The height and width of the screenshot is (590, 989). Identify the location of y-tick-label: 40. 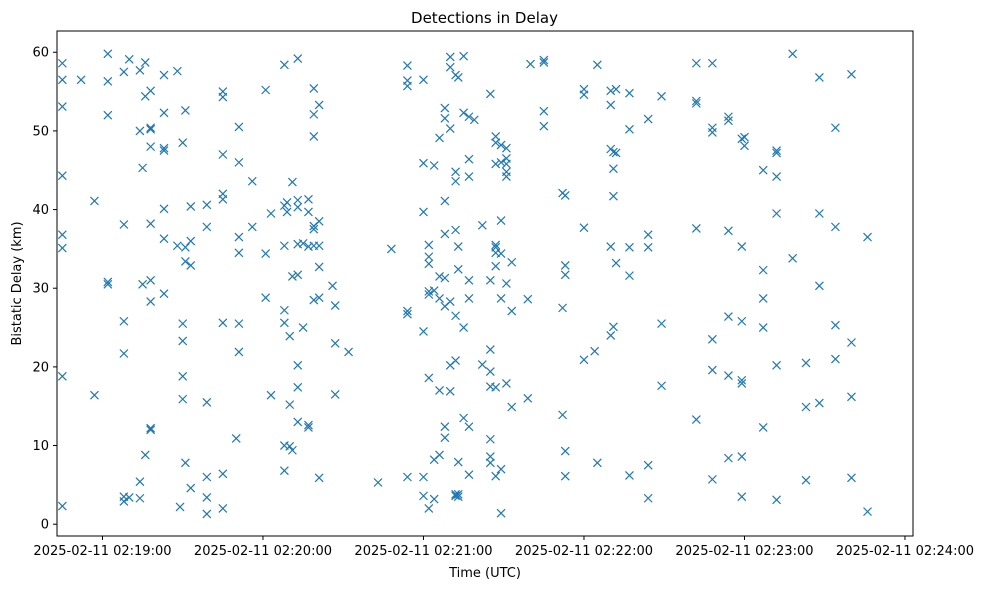
(40, 210).